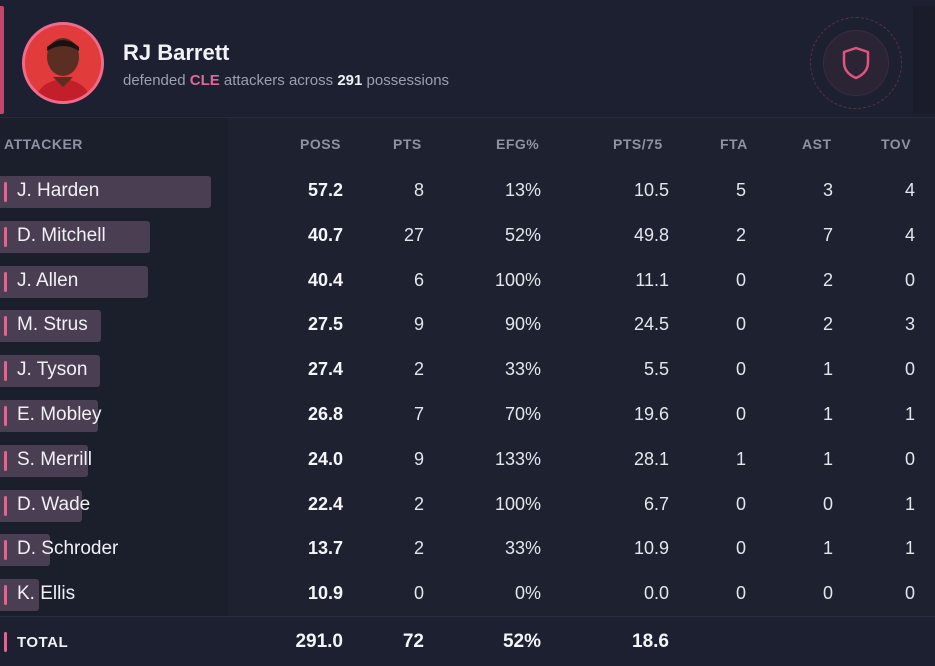  What do you see at coordinates (518, 144) in the screenshot?
I see `col-efg: EFG%` at bounding box center [518, 144].